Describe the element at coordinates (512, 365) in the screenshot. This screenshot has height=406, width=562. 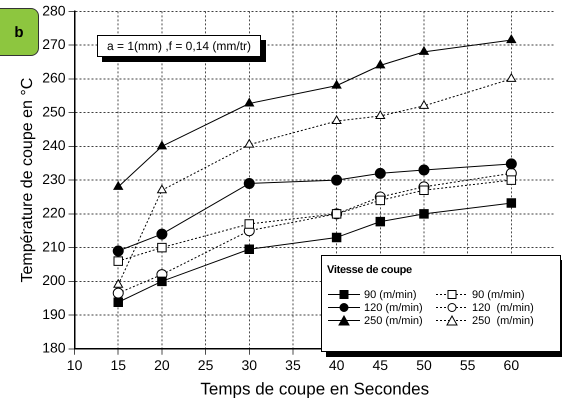
I see `x-tick-label: 60` at that location.